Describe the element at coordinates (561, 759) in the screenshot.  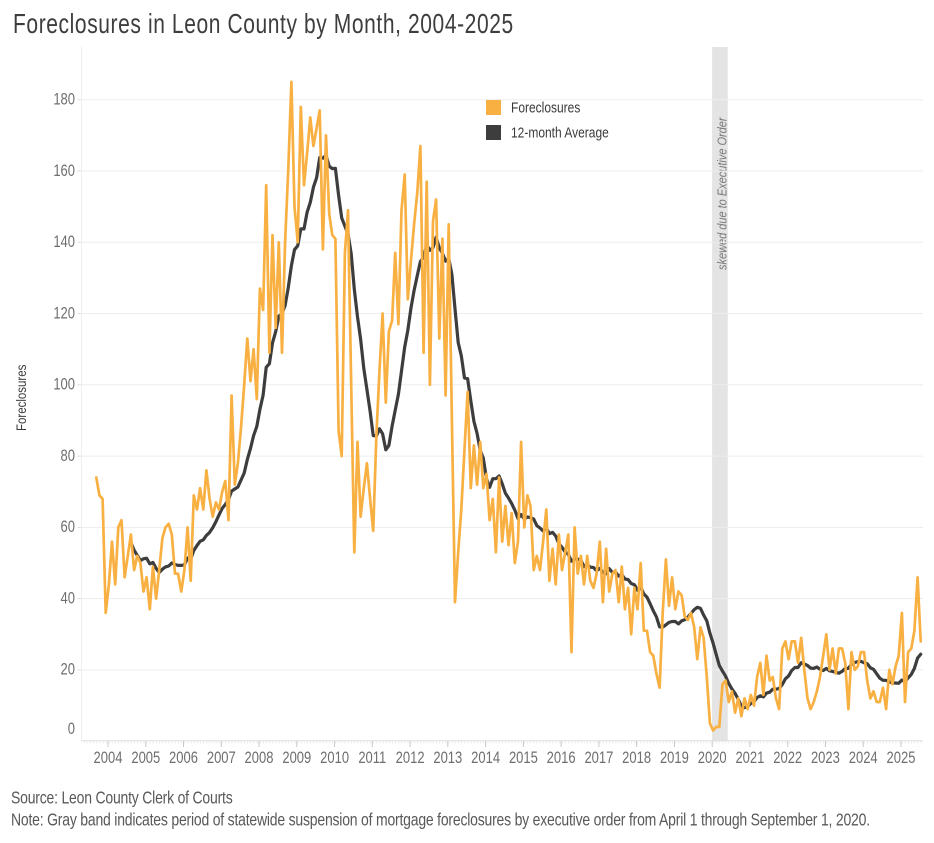
I see `svg-text: 2016` at that location.